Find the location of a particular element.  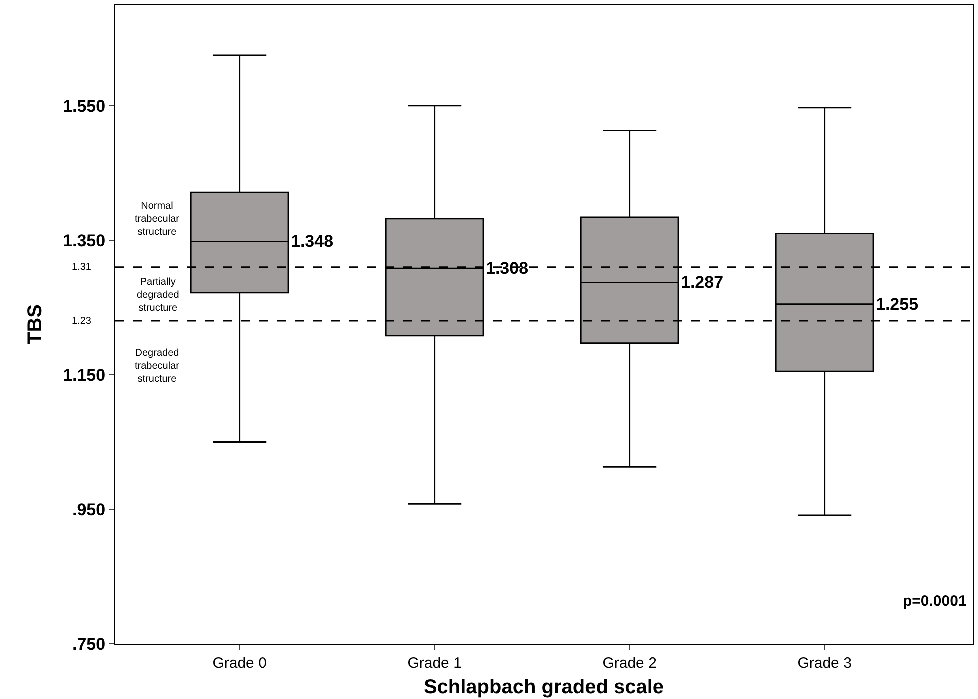

annotation: p=0.0001 is located at coordinates (935, 601).